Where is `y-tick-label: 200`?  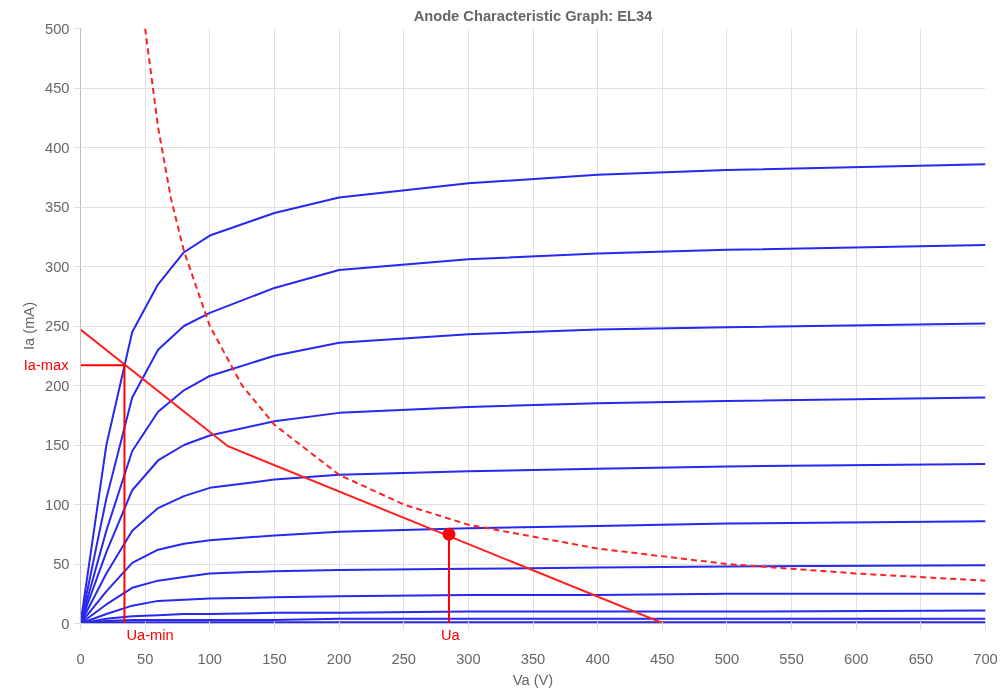 y-tick-label: 200 is located at coordinates (57, 385).